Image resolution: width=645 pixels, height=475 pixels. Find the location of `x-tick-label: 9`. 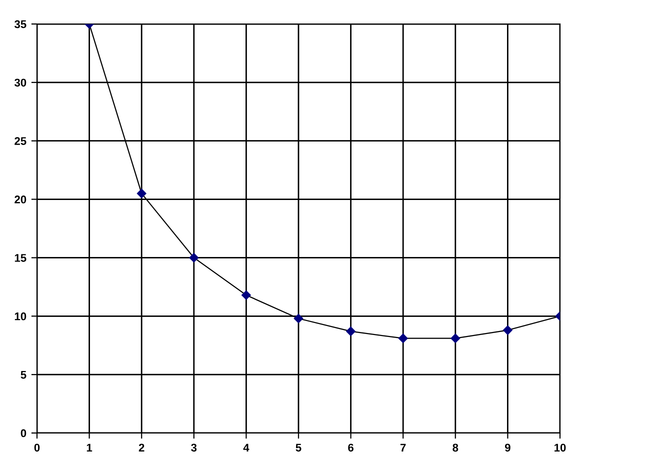

x-tick-label: 9 is located at coordinates (507, 448).